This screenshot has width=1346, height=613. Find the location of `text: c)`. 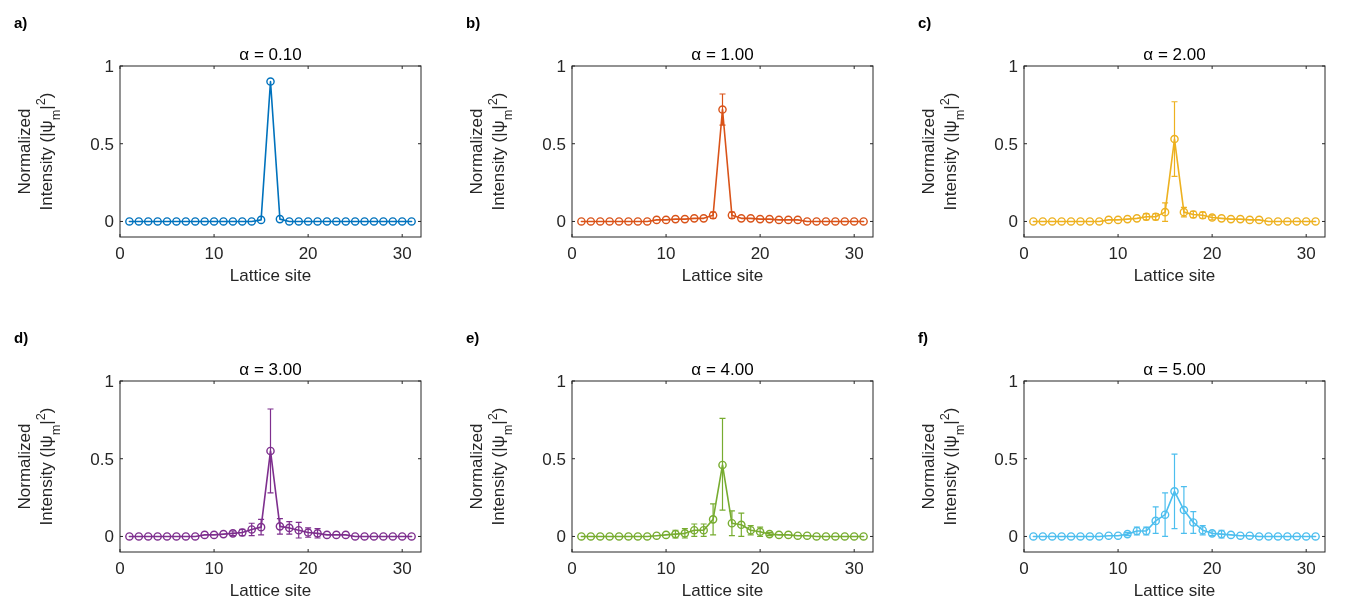

text: c) is located at coordinates (925, 22).